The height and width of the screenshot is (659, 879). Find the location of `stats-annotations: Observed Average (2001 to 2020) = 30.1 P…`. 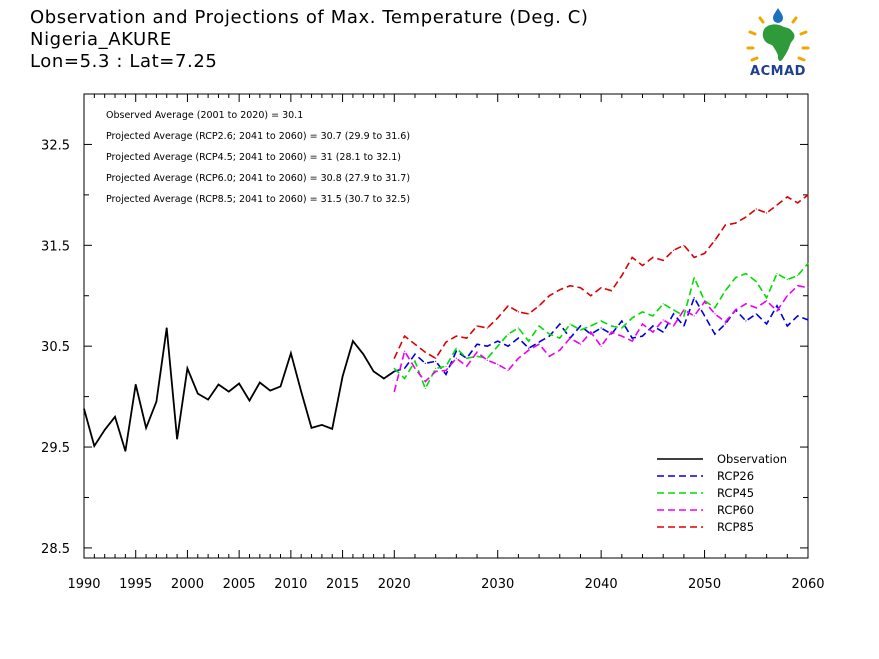

stats-annotations: Observed Average (2001 to 2020) = 30.1 P… is located at coordinates (258, 157).